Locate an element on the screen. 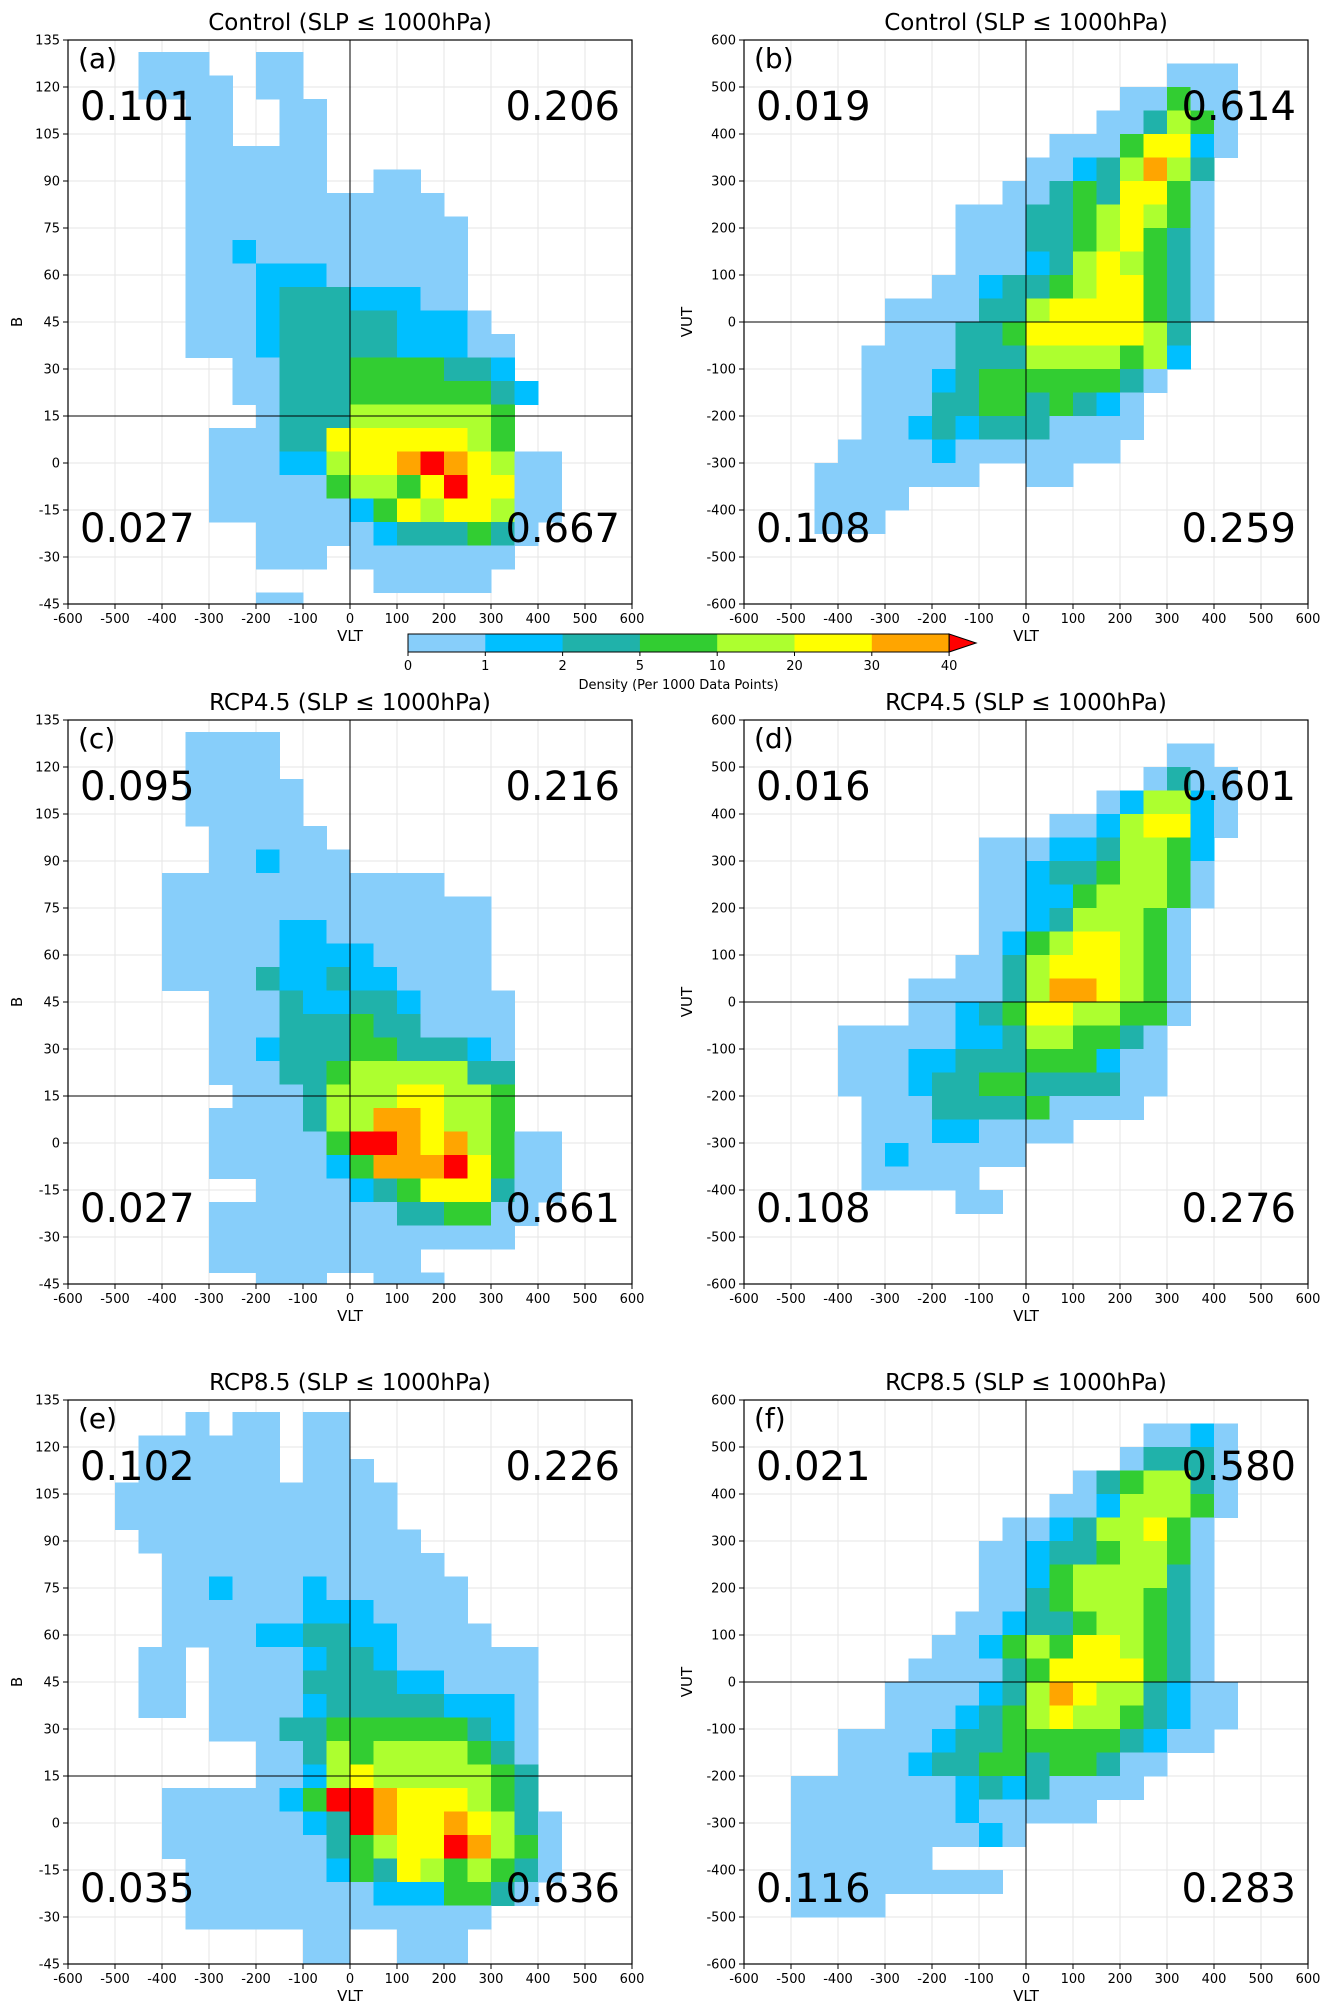 This screenshot has height=2016, width=1332. x-tick-label: 400 is located at coordinates (538, 1979).